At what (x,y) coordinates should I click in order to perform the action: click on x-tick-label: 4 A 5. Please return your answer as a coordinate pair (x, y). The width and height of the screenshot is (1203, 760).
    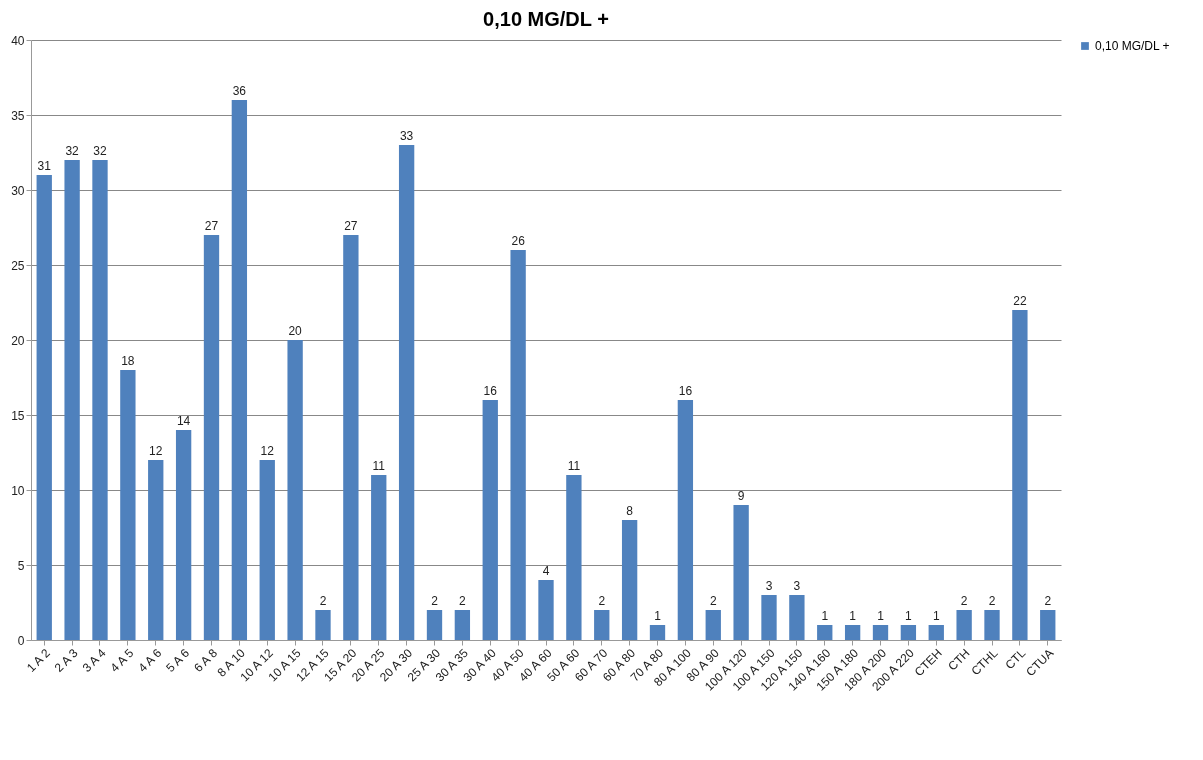
    Looking at the image, I should click on (122, 660).